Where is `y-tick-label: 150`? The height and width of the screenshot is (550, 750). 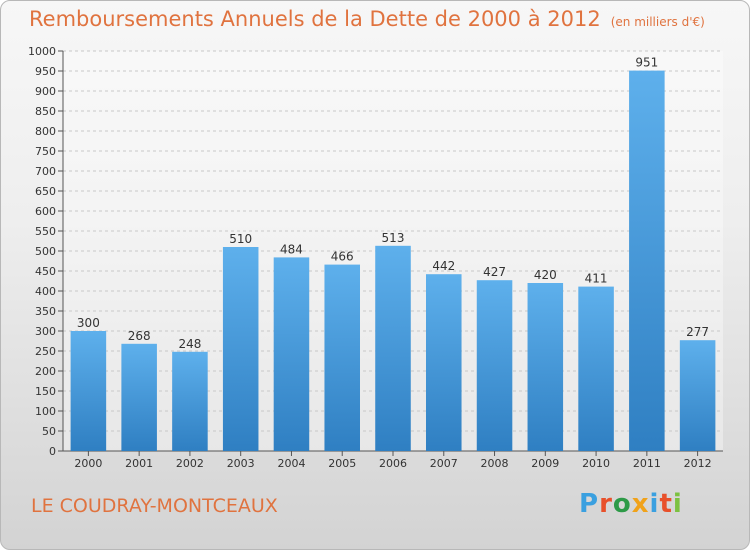 y-tick-label: 150 is located at coordinates (45, 391).